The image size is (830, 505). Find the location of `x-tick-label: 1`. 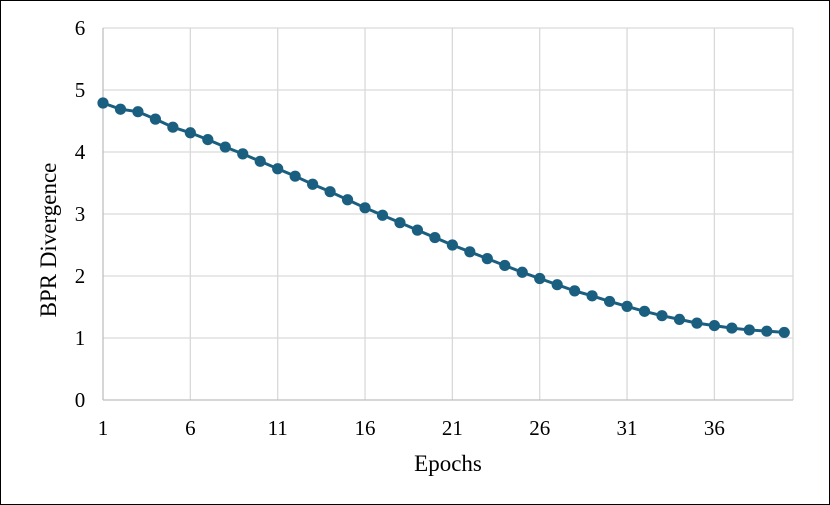

x-tick-label: 1 is located at coordinates (103, 428).